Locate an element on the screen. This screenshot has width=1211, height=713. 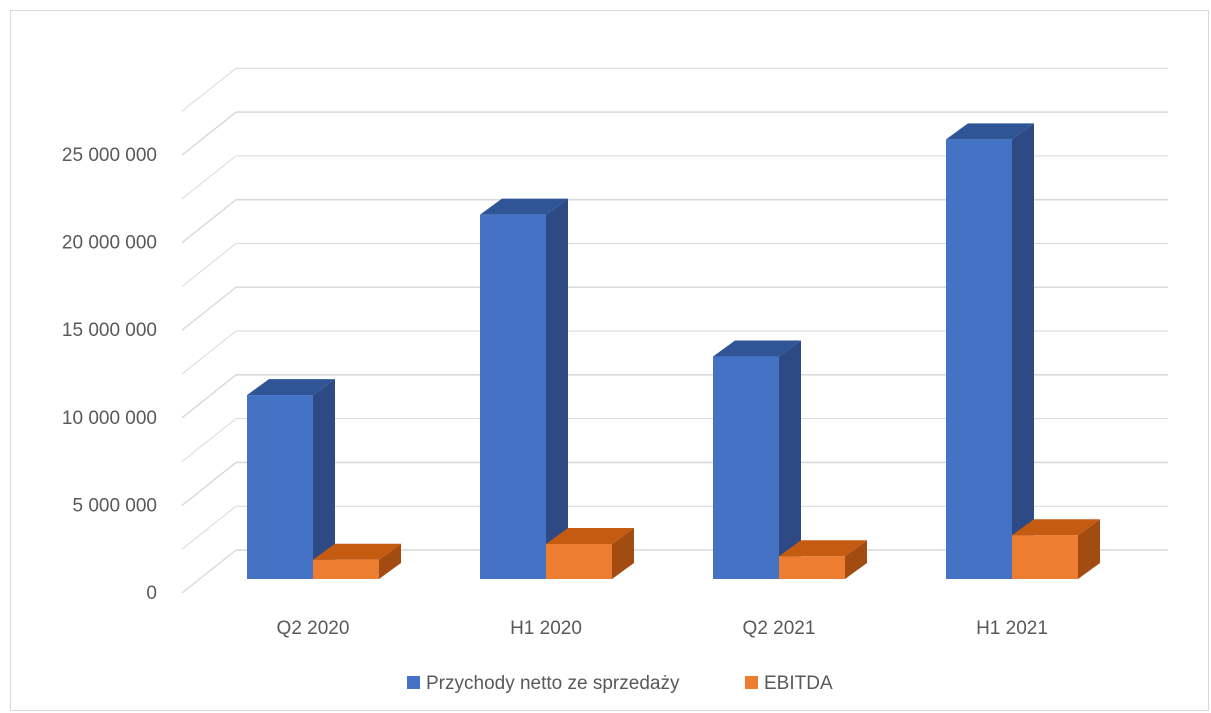
x-tick-label: Q2 2020 is located at coordinates (313, 628).